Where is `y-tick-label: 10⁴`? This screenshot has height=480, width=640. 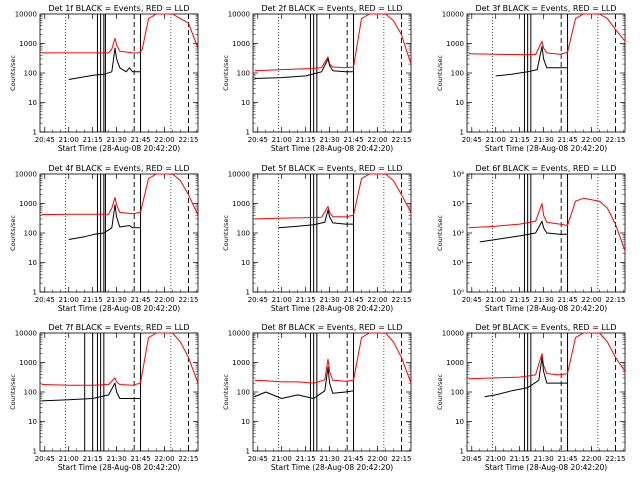 y-tick-label: 10⁴ is located at coordinates (458, 175).